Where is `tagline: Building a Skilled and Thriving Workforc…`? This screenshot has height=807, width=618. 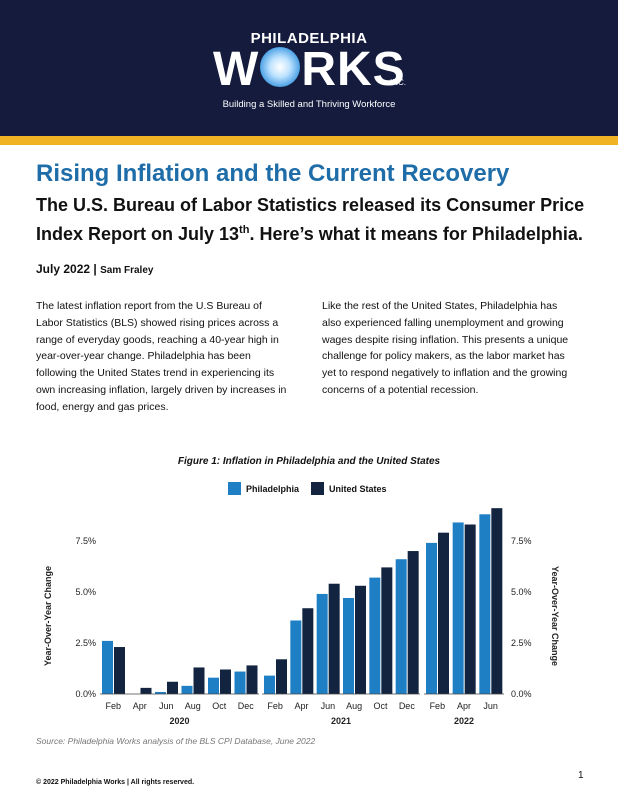 tagline: Building a Skilled and Thriving Workforc… is located at coordinates (309, 104).